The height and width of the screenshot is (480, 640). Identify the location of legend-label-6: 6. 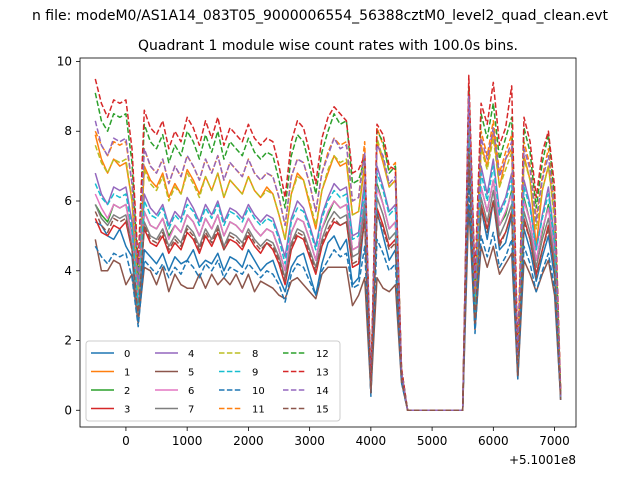
(191, 391).